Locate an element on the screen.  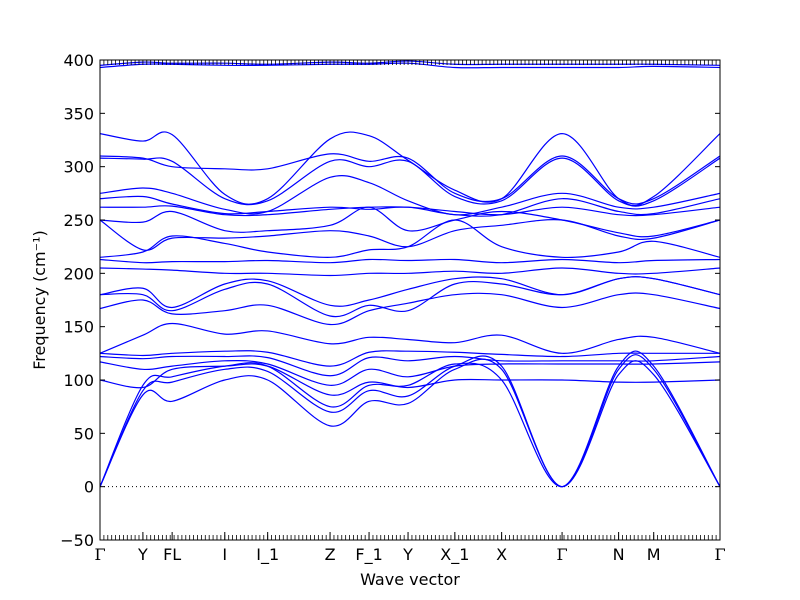
y-tick-label: 100 is located at coordinates (78, 380).